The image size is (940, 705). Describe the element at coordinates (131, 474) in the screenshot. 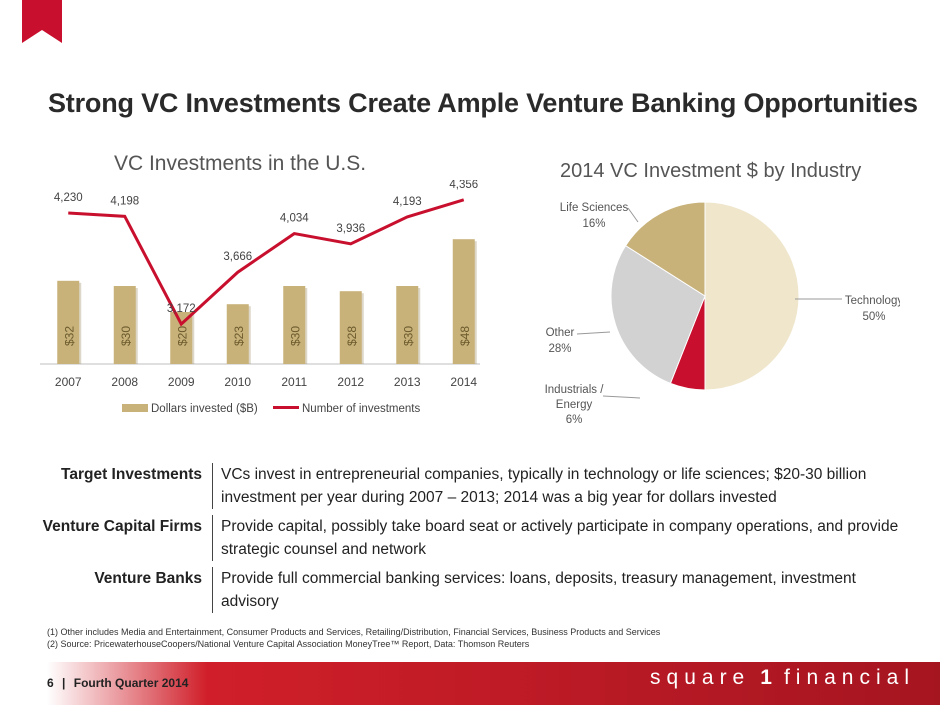

I see `info-label: Target Investments` at that location.